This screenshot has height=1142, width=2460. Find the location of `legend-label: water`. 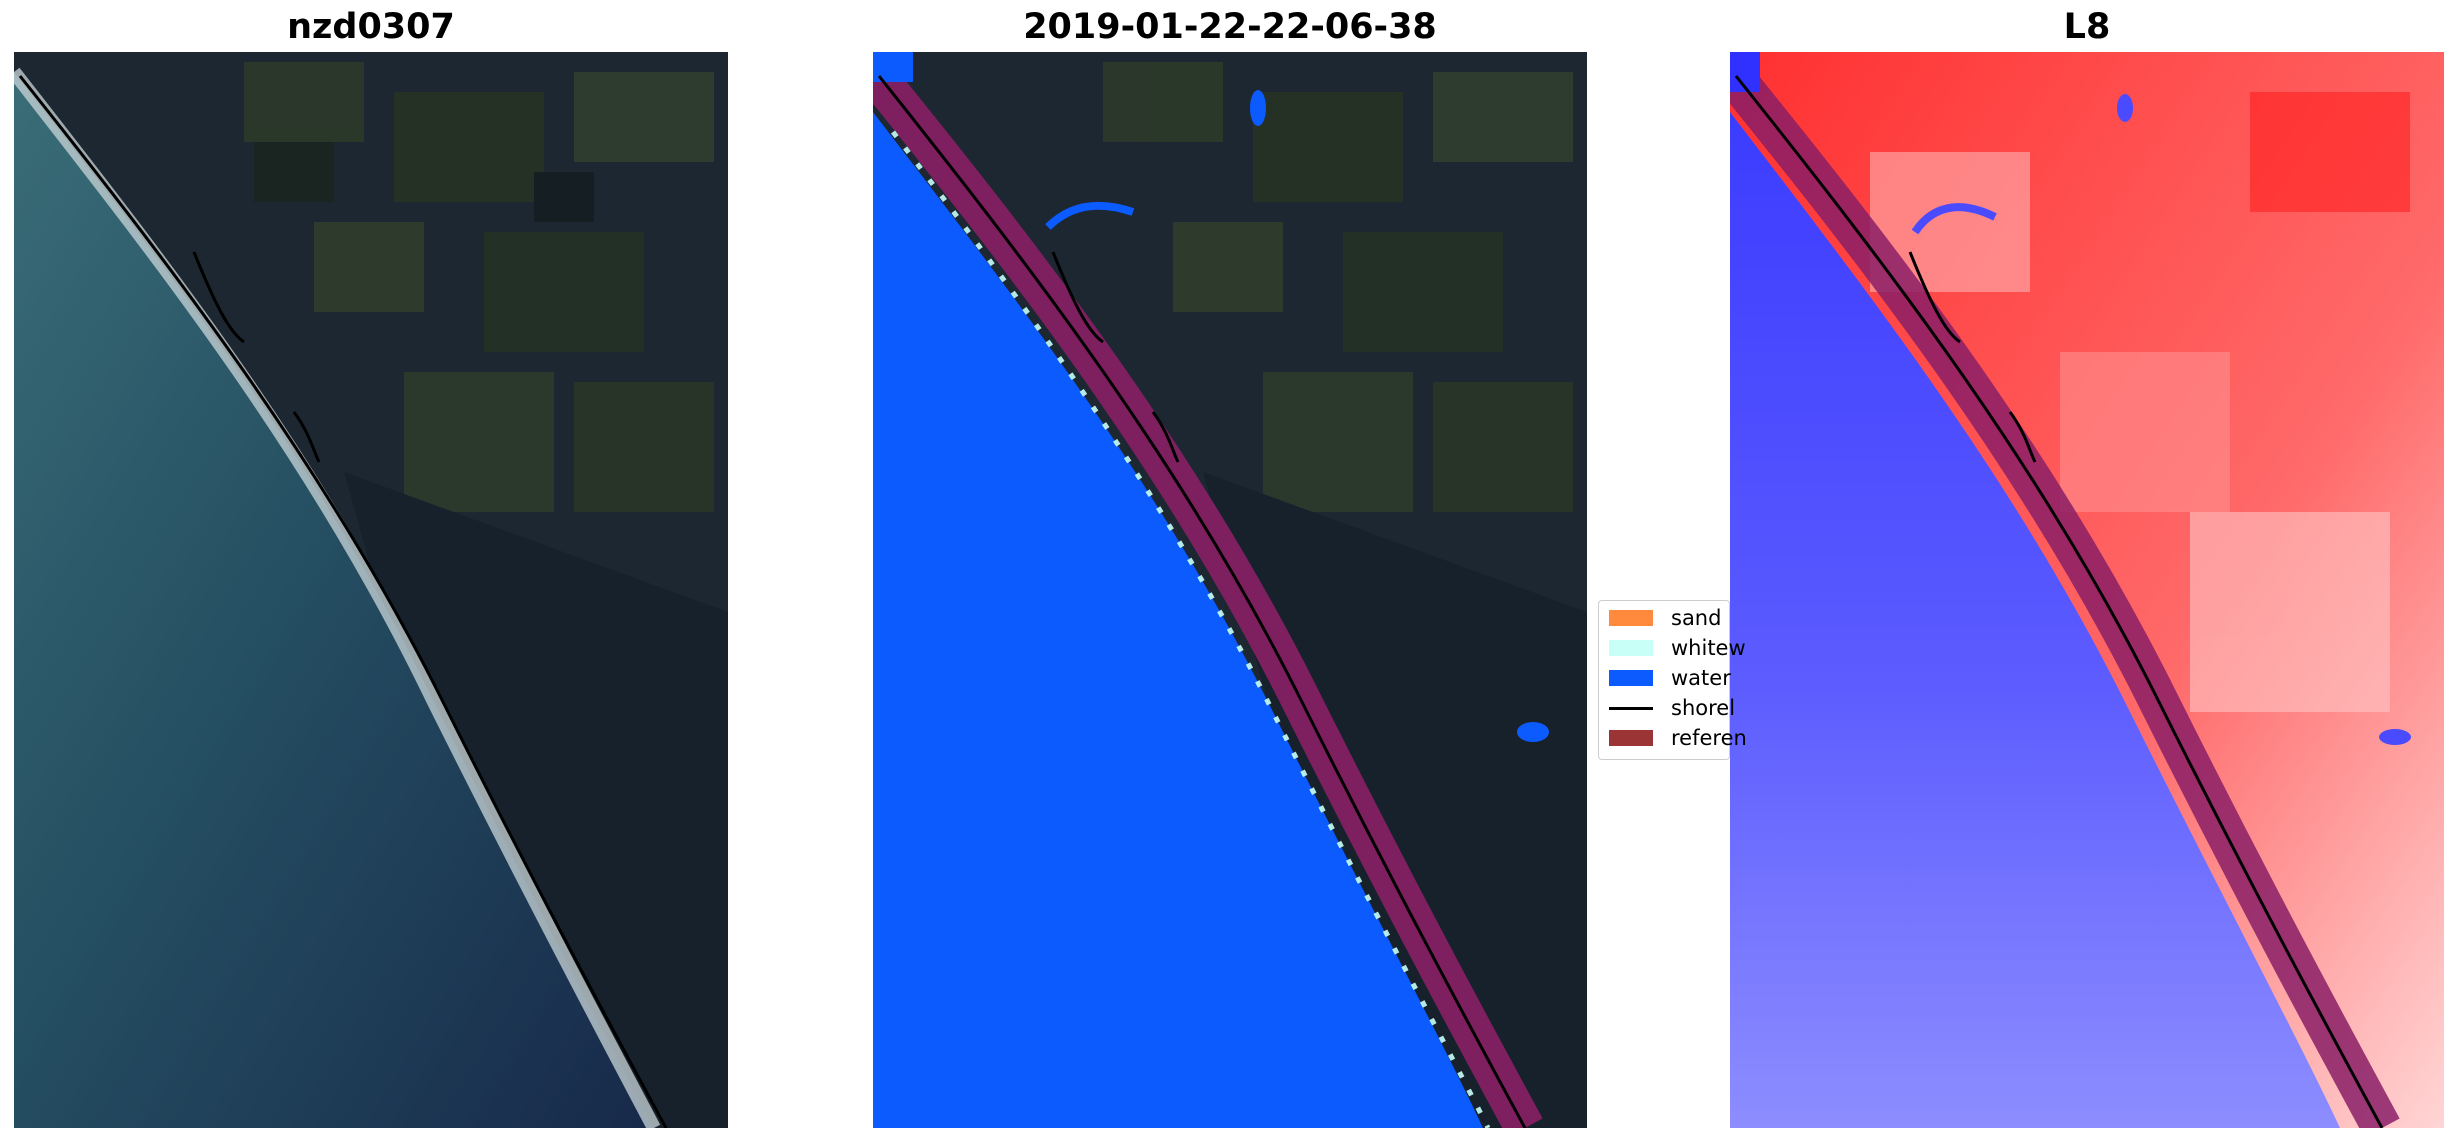

legend-label: water is located at coordinates (1701, 678).